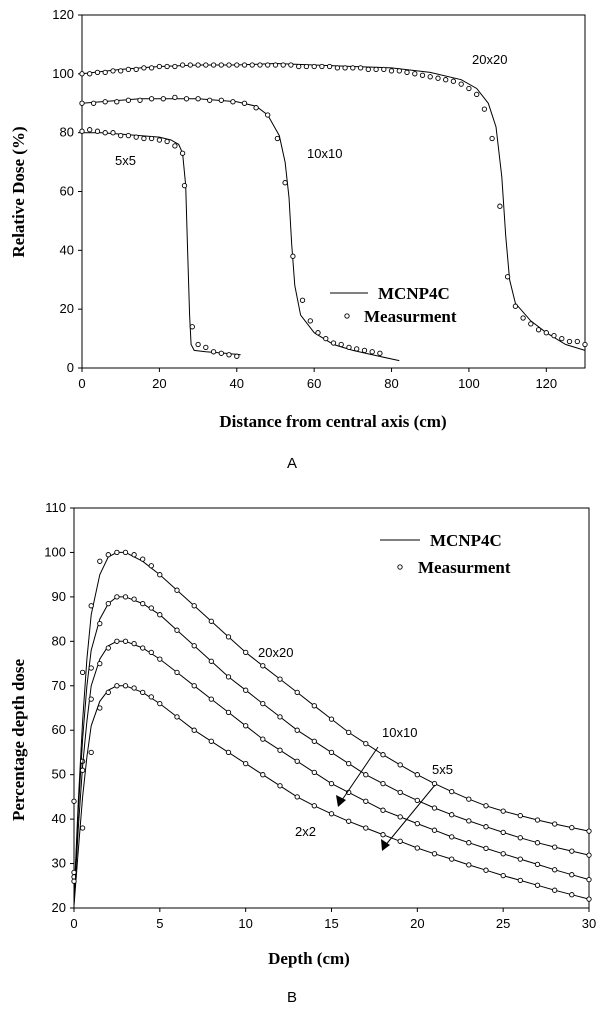 This screenshot has width=596, height=1010. What do you see at coordinates (59, 907) in the screenshot?
I see `panel-b-y-tick-label: 20` at bounding box center [59, 907].